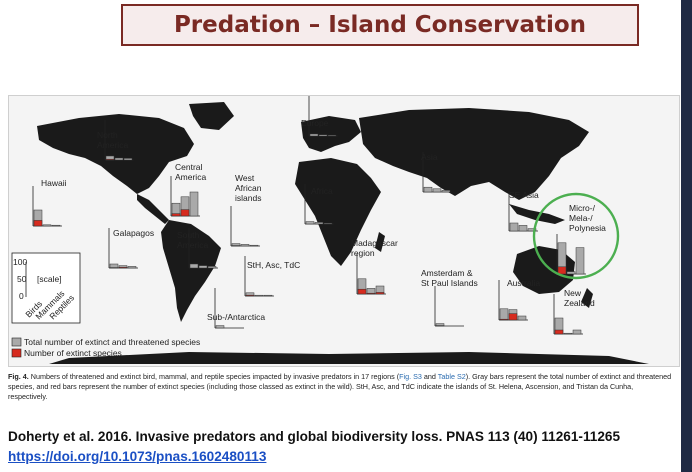 This screenshot has height=472, width=692. What do you see at coordinates (191, 271) in the screenshot?
I see `continent-south-america` at bounding box center [191, 271].